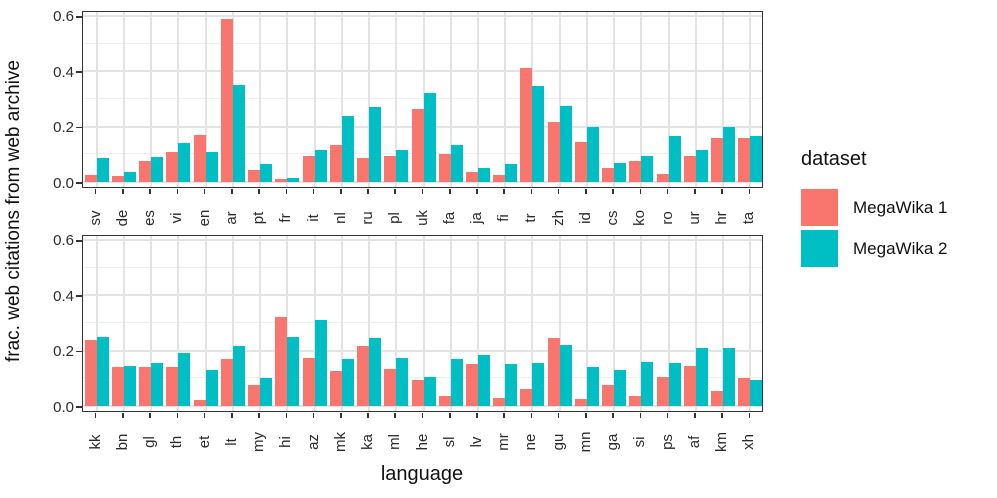 The image size is (997, 498). What do you see at coordinates (476, 442) in the screenshot?
I see `x-tick-label-lv: lv` at bounding box center [476, 442].